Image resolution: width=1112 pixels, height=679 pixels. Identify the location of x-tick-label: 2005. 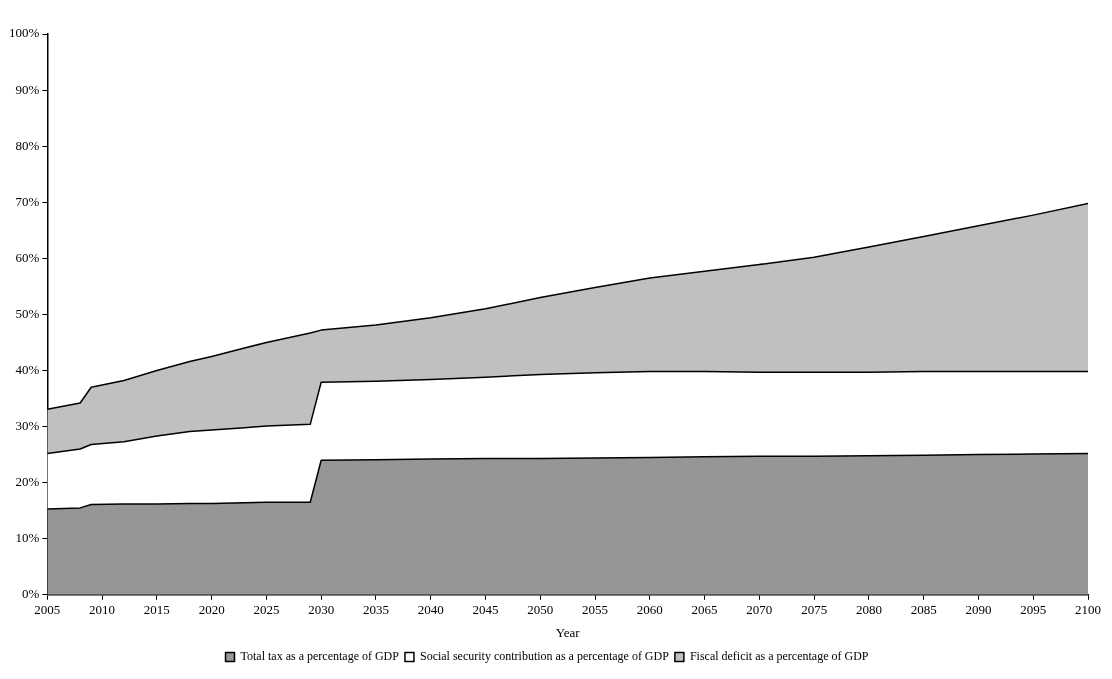
(47, 610).